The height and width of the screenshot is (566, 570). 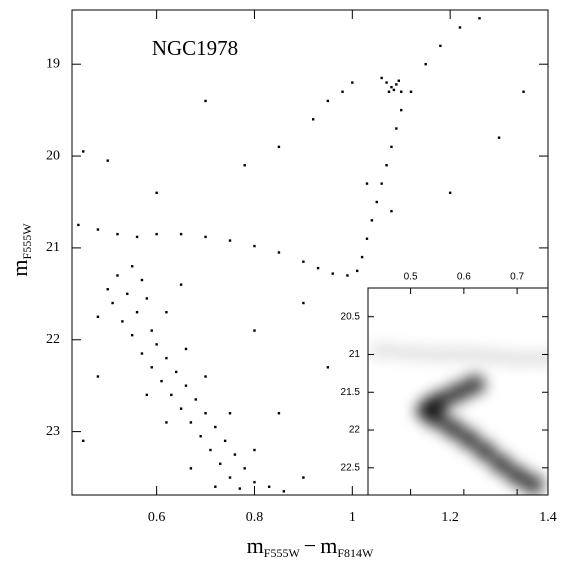 I want to click on x-axis-label: mF555W − mF814W, so click(x=310, y=546).